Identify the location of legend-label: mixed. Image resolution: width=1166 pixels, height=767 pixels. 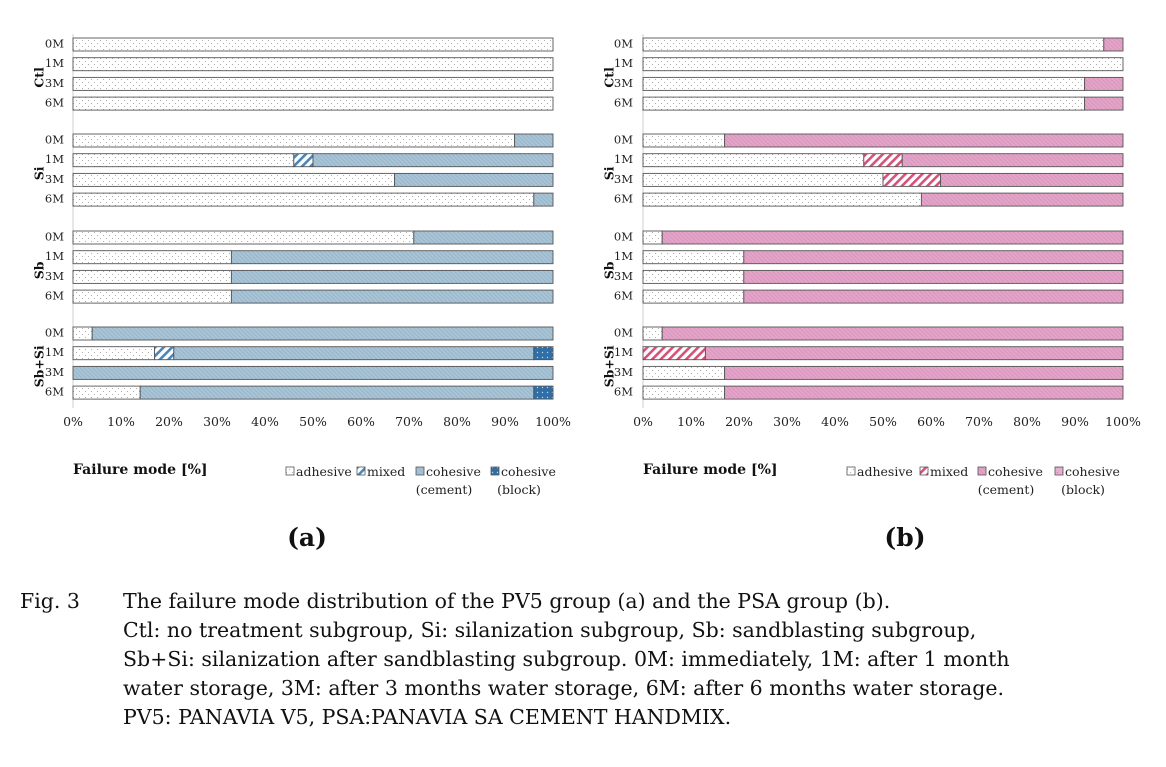
(386, 471).